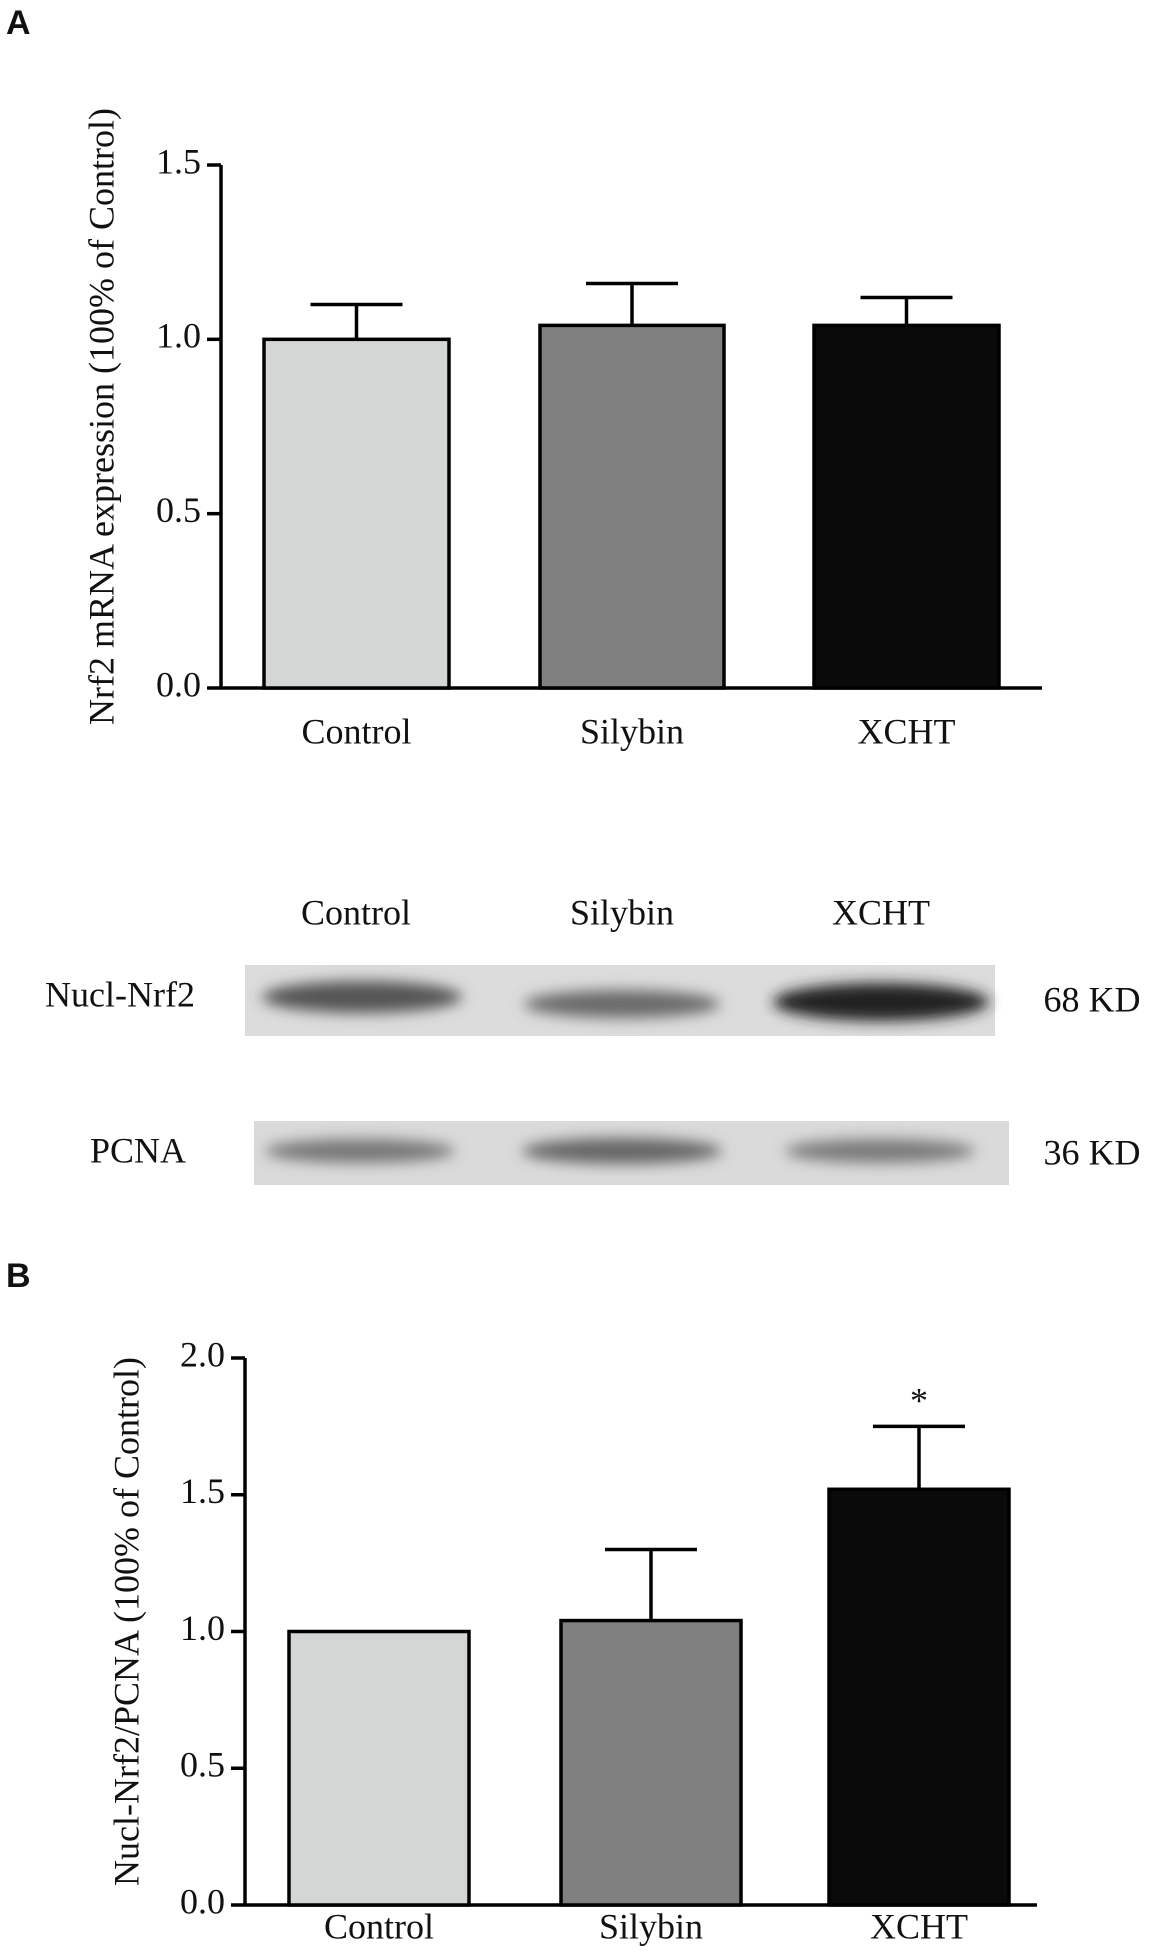  I want to click on y-tick-label: 2.0, so click(202, 1354).